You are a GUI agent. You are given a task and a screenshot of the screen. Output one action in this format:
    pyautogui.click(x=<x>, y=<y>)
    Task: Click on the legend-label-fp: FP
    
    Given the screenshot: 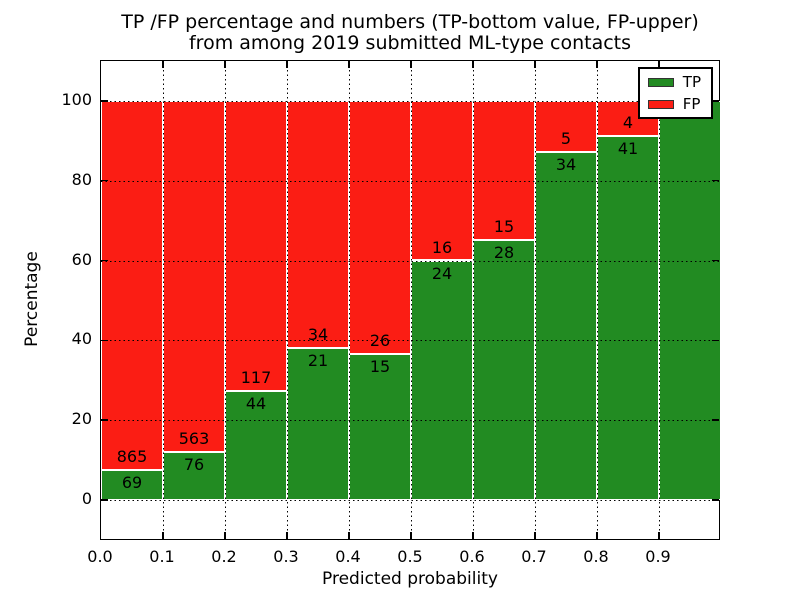 What is the action you would take?
    pyautogui.click(x=691, y=104)
    